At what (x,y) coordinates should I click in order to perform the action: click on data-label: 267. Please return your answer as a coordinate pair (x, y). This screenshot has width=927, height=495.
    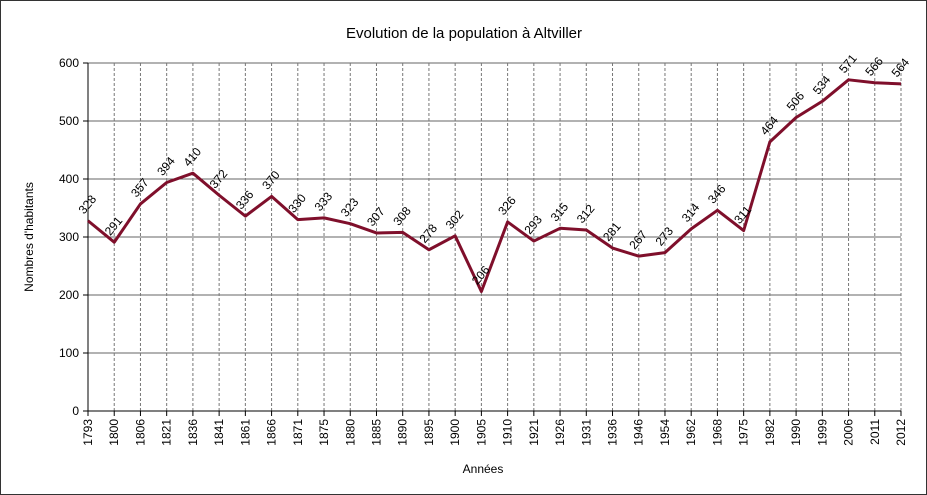
    Looking at the image, I should click on (638, 239).